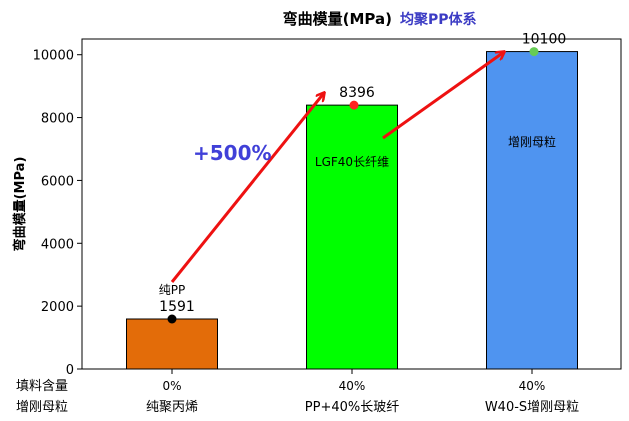  What do you see at coordinates (172, 290) in the screenshot?
I see `bar-label: 纯PP` at bounding box center [172, 290].